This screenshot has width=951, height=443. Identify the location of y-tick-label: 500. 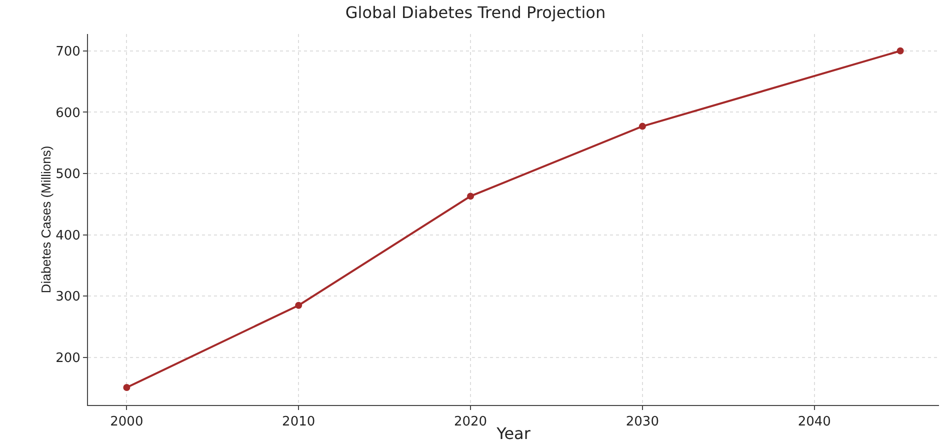
(68, 174).